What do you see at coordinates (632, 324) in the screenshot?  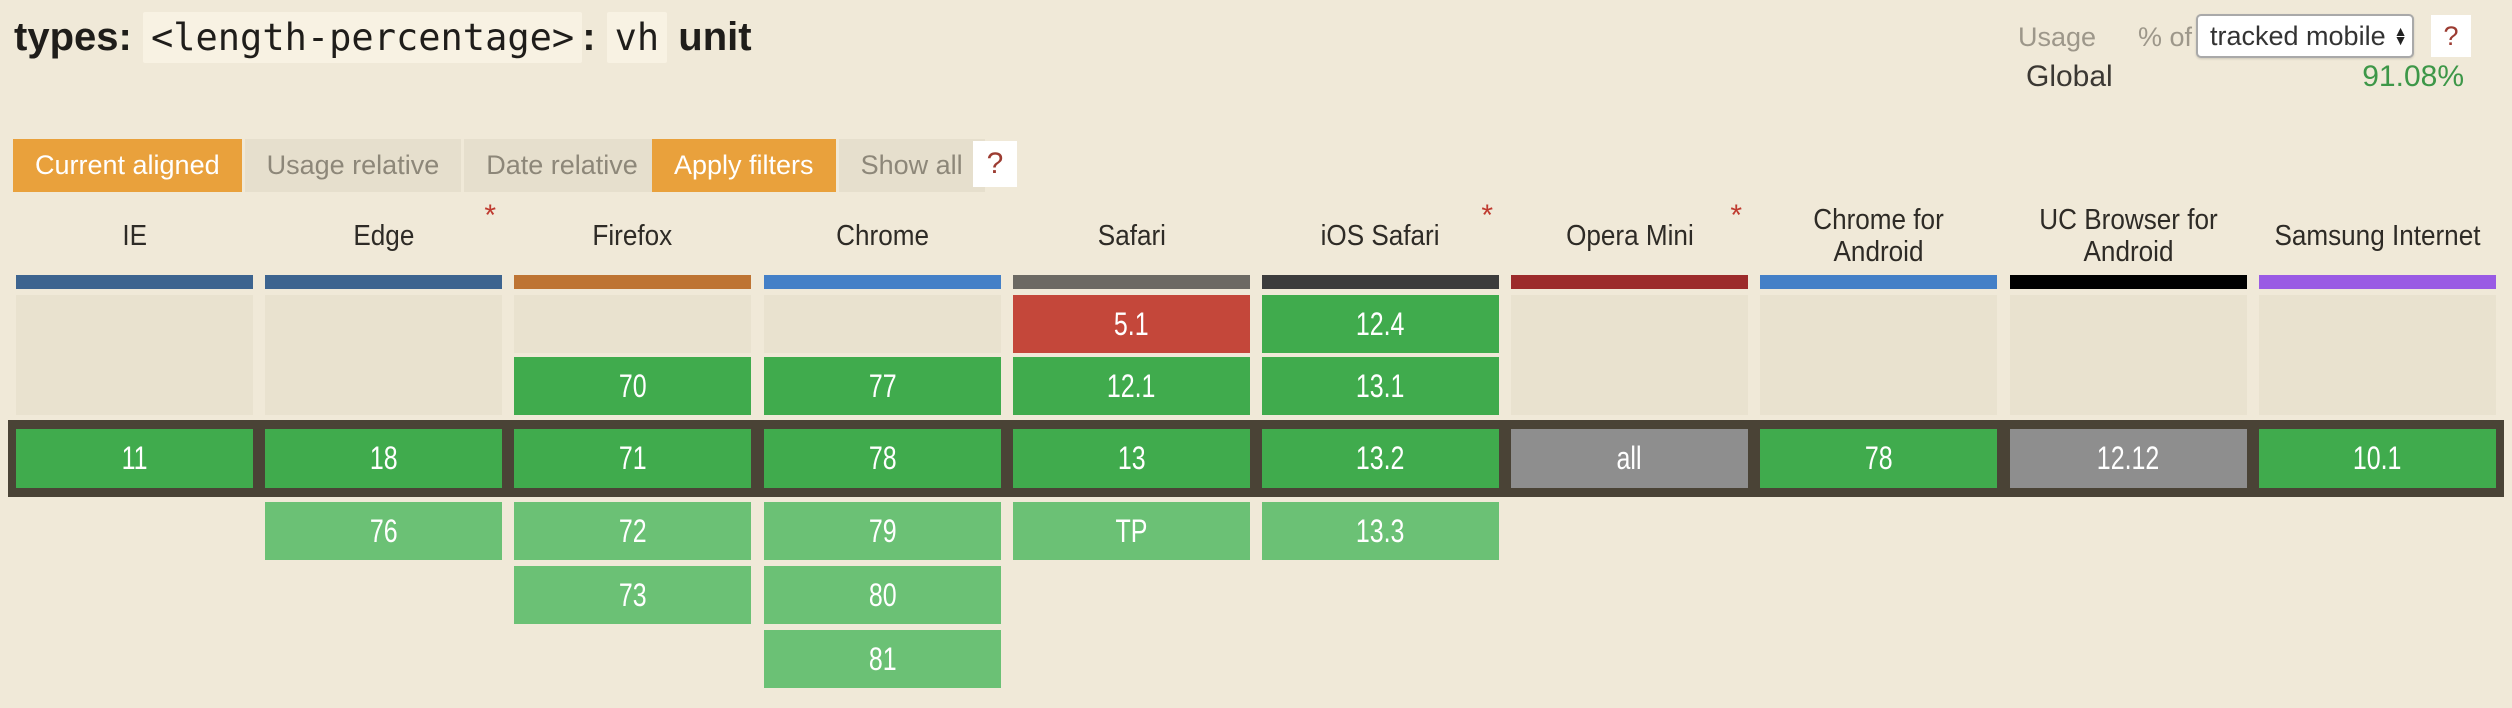 I see `version-cell-firefox-empty` at bounding box center [632, 324].